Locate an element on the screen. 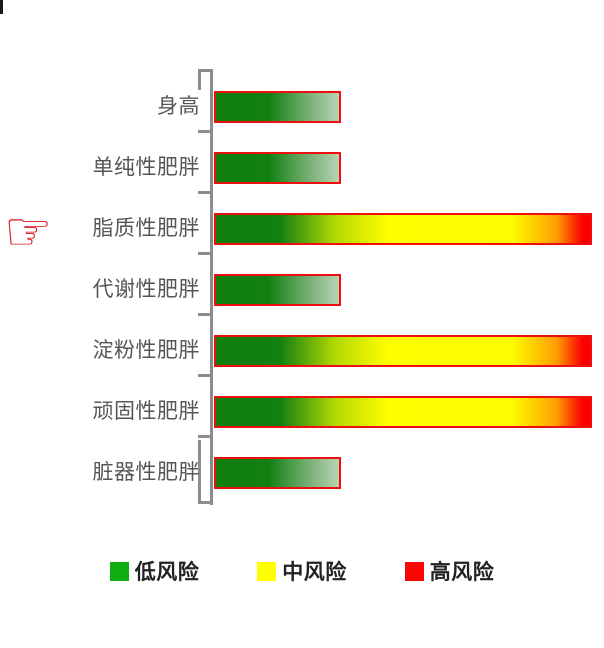 This screenshot has width=604, height=648. chart-row: 脏器性肥胖 is located at coordinates (302, 473).